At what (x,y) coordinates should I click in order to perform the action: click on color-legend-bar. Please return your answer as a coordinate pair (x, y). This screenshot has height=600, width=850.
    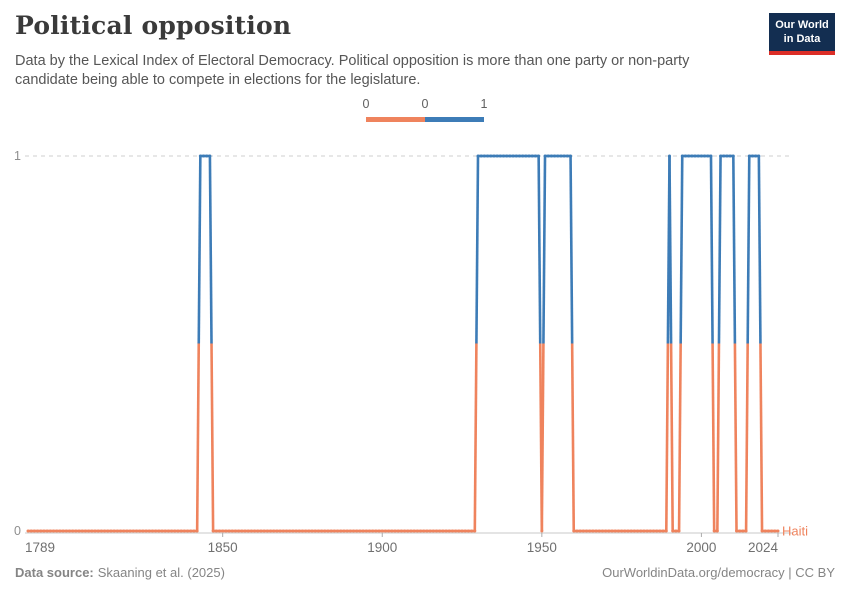
    Looking at the image, I should click on (425, 119).